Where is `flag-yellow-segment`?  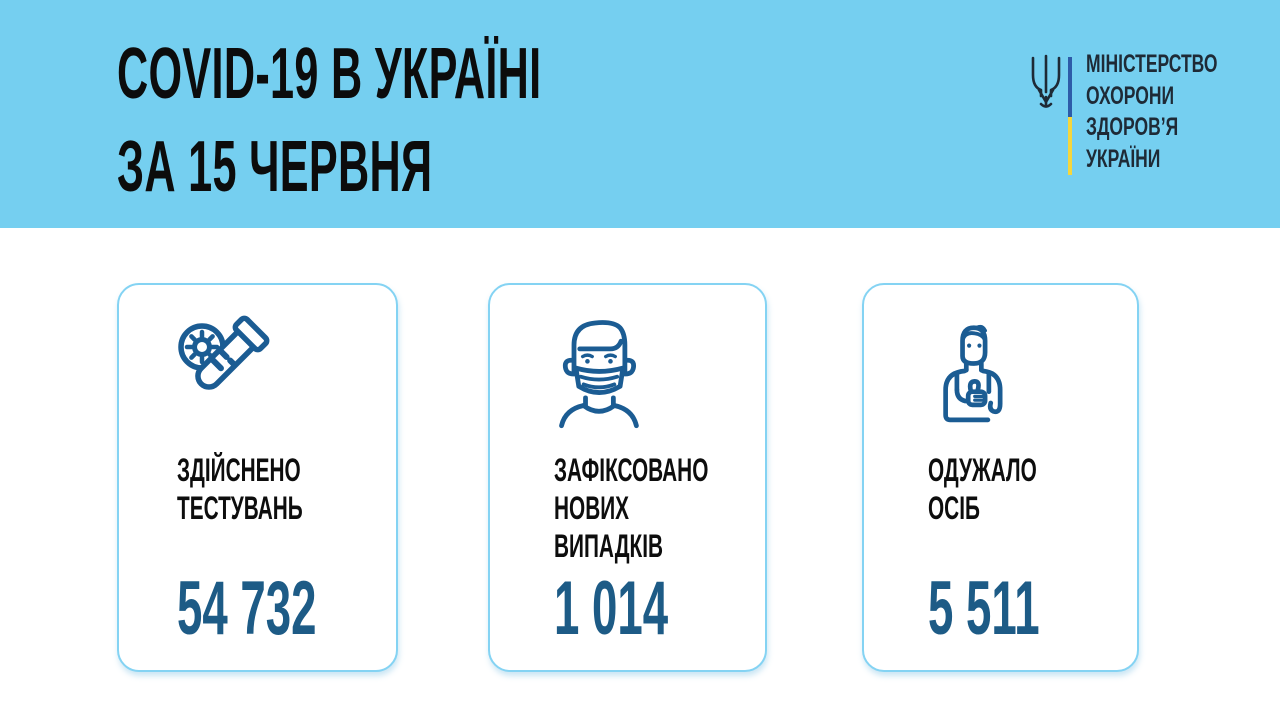 flag-yellow-segment is located at coordinates (1070, 146).